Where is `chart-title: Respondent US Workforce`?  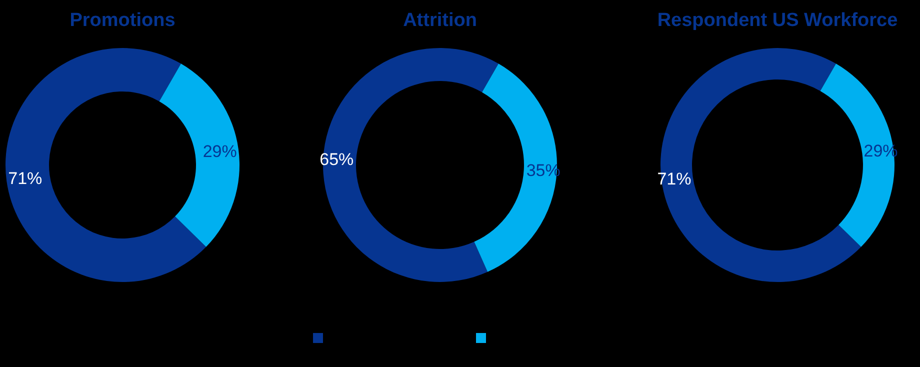 chart-title: Respondent US Workforce is located at coordinates (777, 20).